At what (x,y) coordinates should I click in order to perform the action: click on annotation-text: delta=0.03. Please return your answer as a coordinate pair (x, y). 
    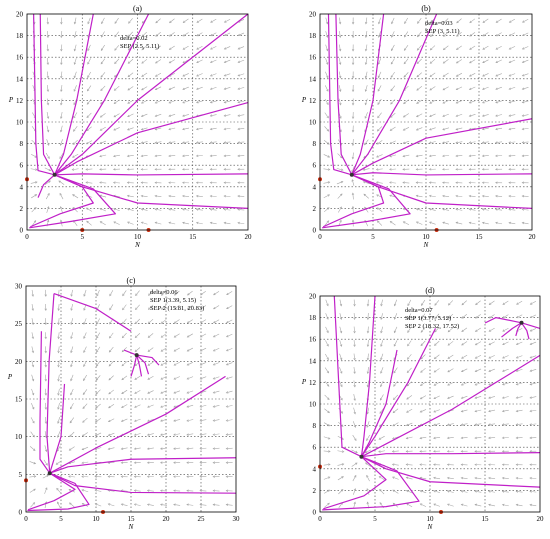
    Looking at the image, I should click on (439, 23).